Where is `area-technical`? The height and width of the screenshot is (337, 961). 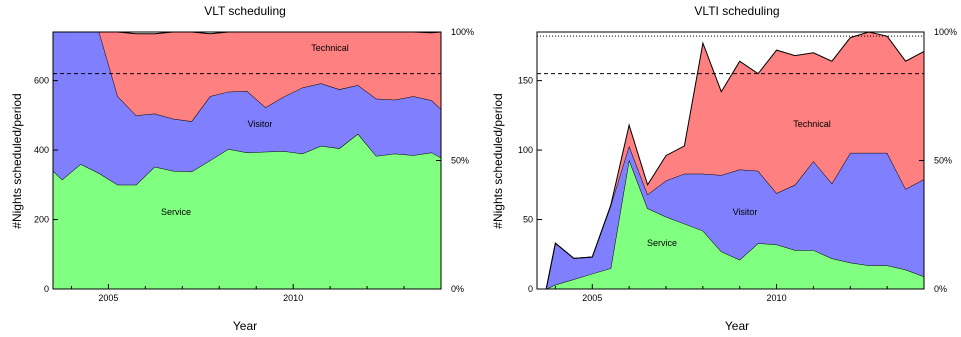 area-technical is located at coordinates (247, 77).